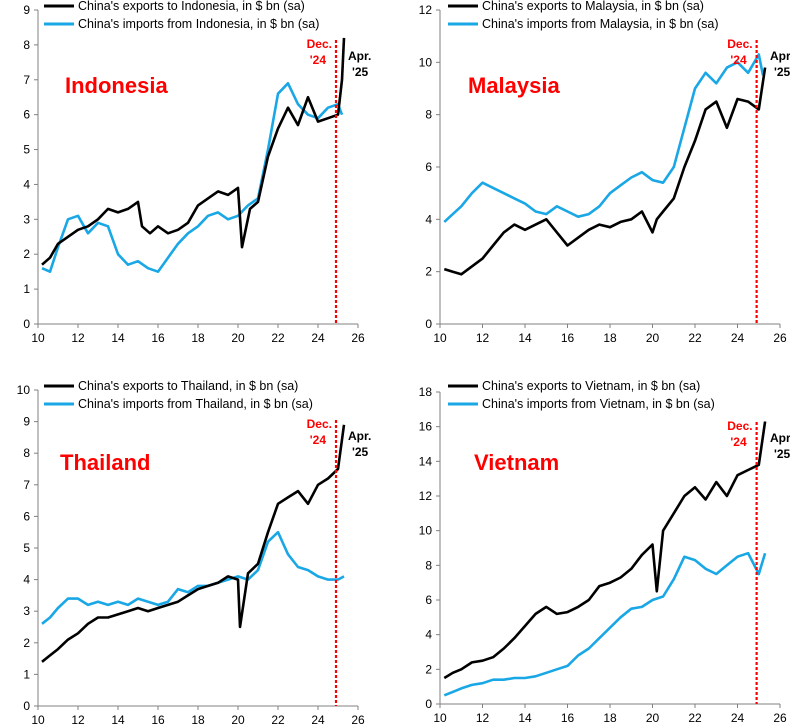 Image resolution: width=790 pixels, height=728 pixels. I want to click on country-title: Malaysia, so click(514, 85).